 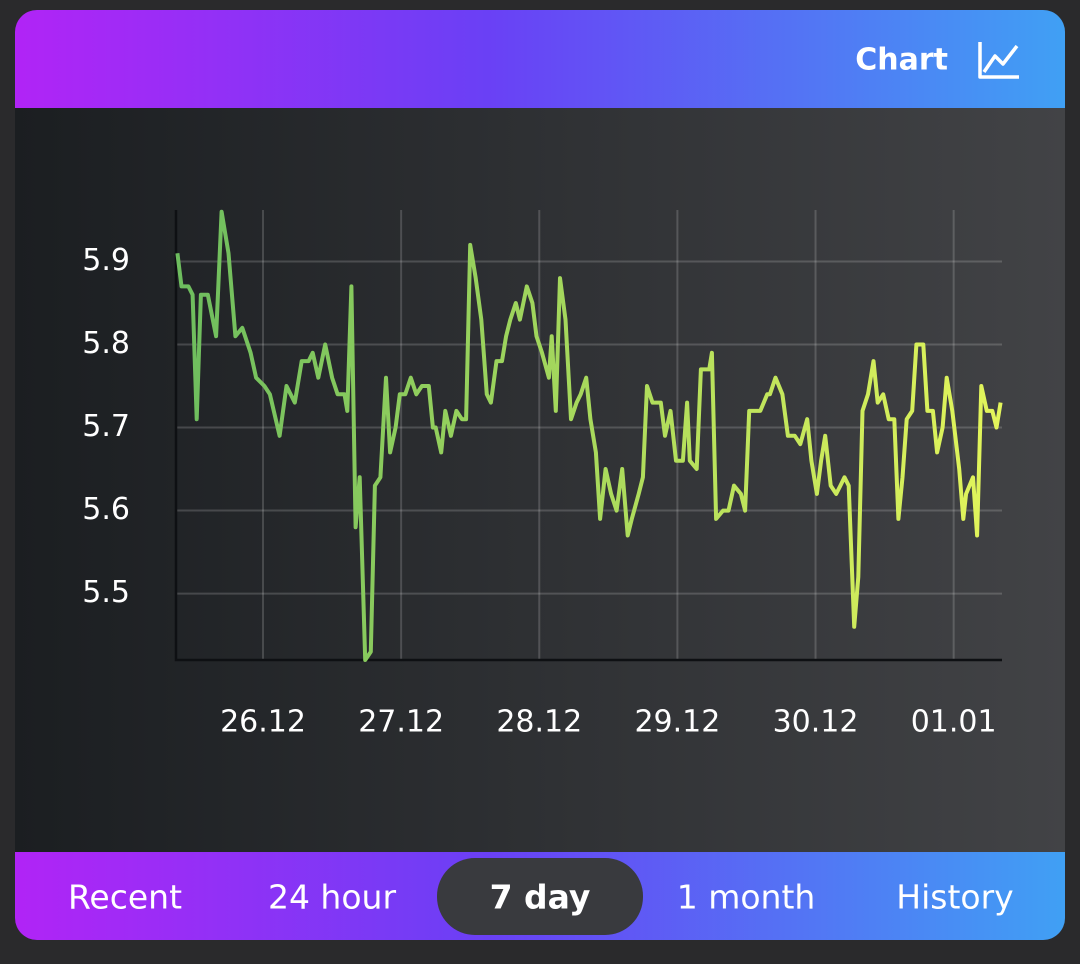 I want to click on chart-icon, so click(x=998, y=60).